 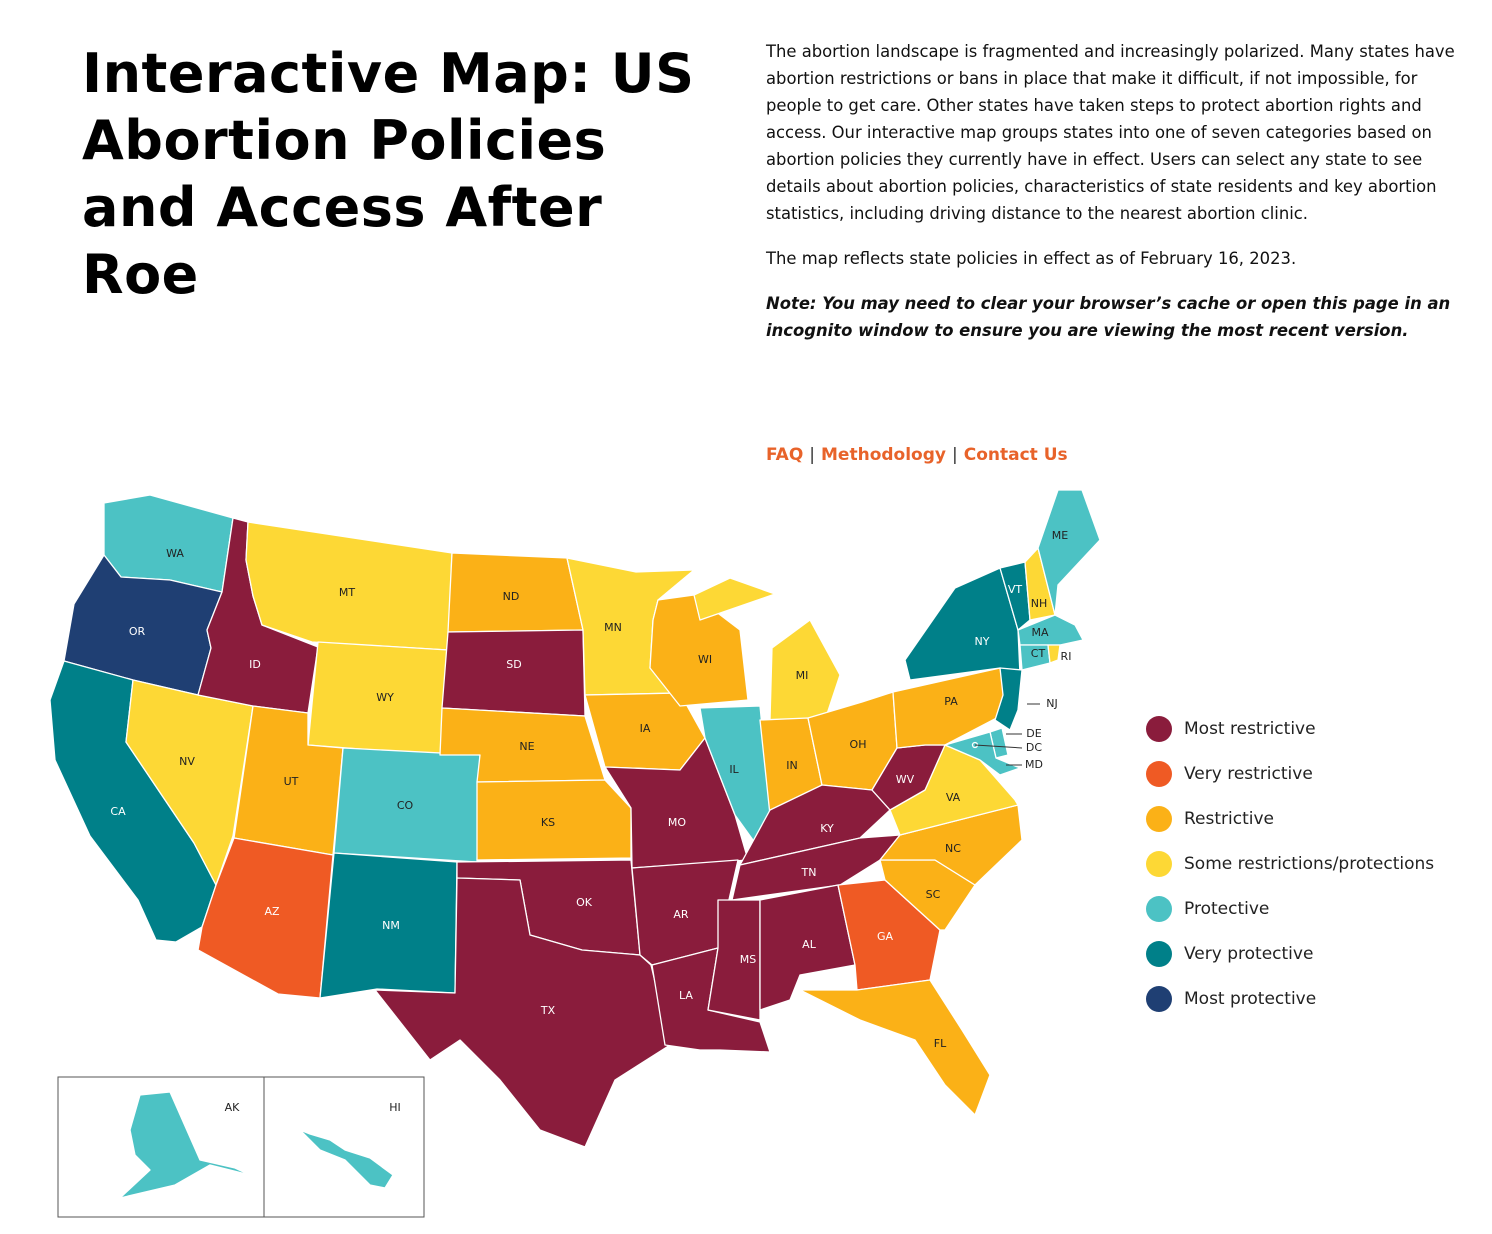 I want to click on state-label-nj: NJ, so click(x=1051, y=703).